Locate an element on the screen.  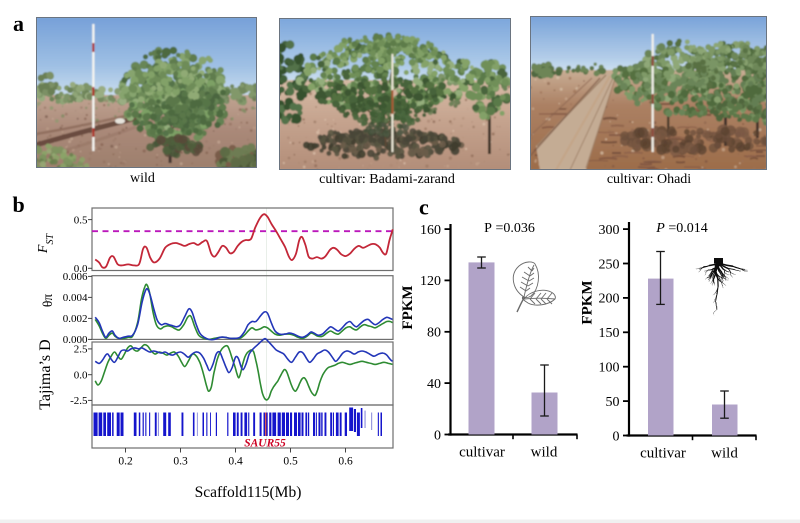
svg-text: Scaffold115(Mb) is located at coordinates (248, 492).